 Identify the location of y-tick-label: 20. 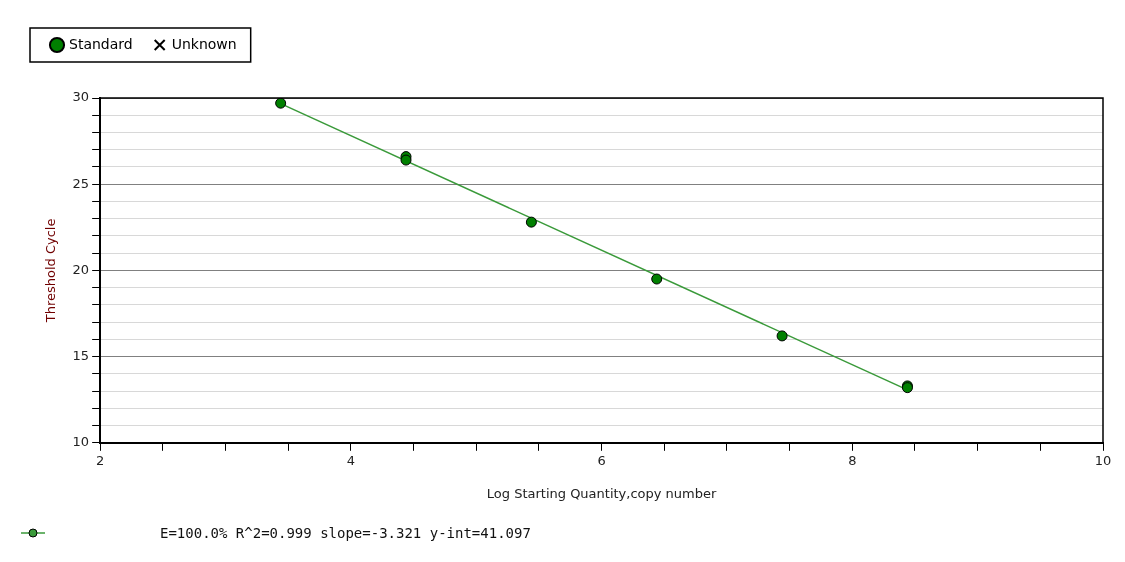
(81, 269).